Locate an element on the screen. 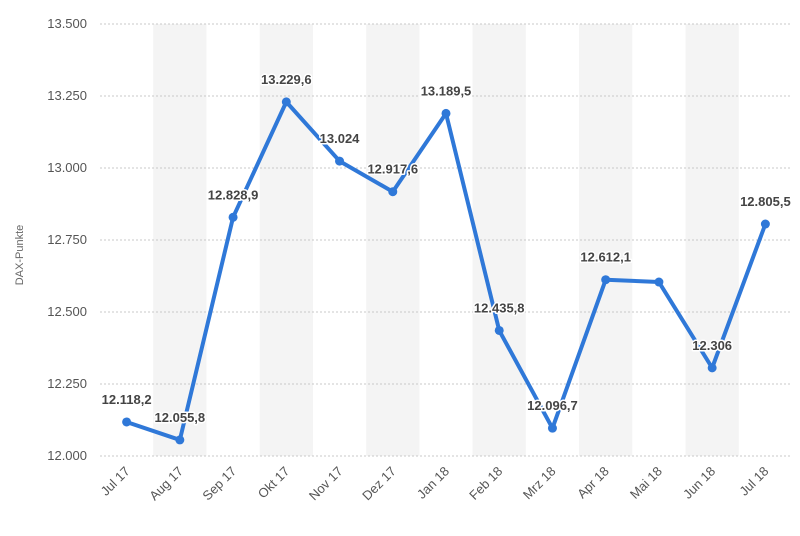 This screenshot has height=536, width=800. y-tick-label: 12.750 is located at coordinates (67, 239).